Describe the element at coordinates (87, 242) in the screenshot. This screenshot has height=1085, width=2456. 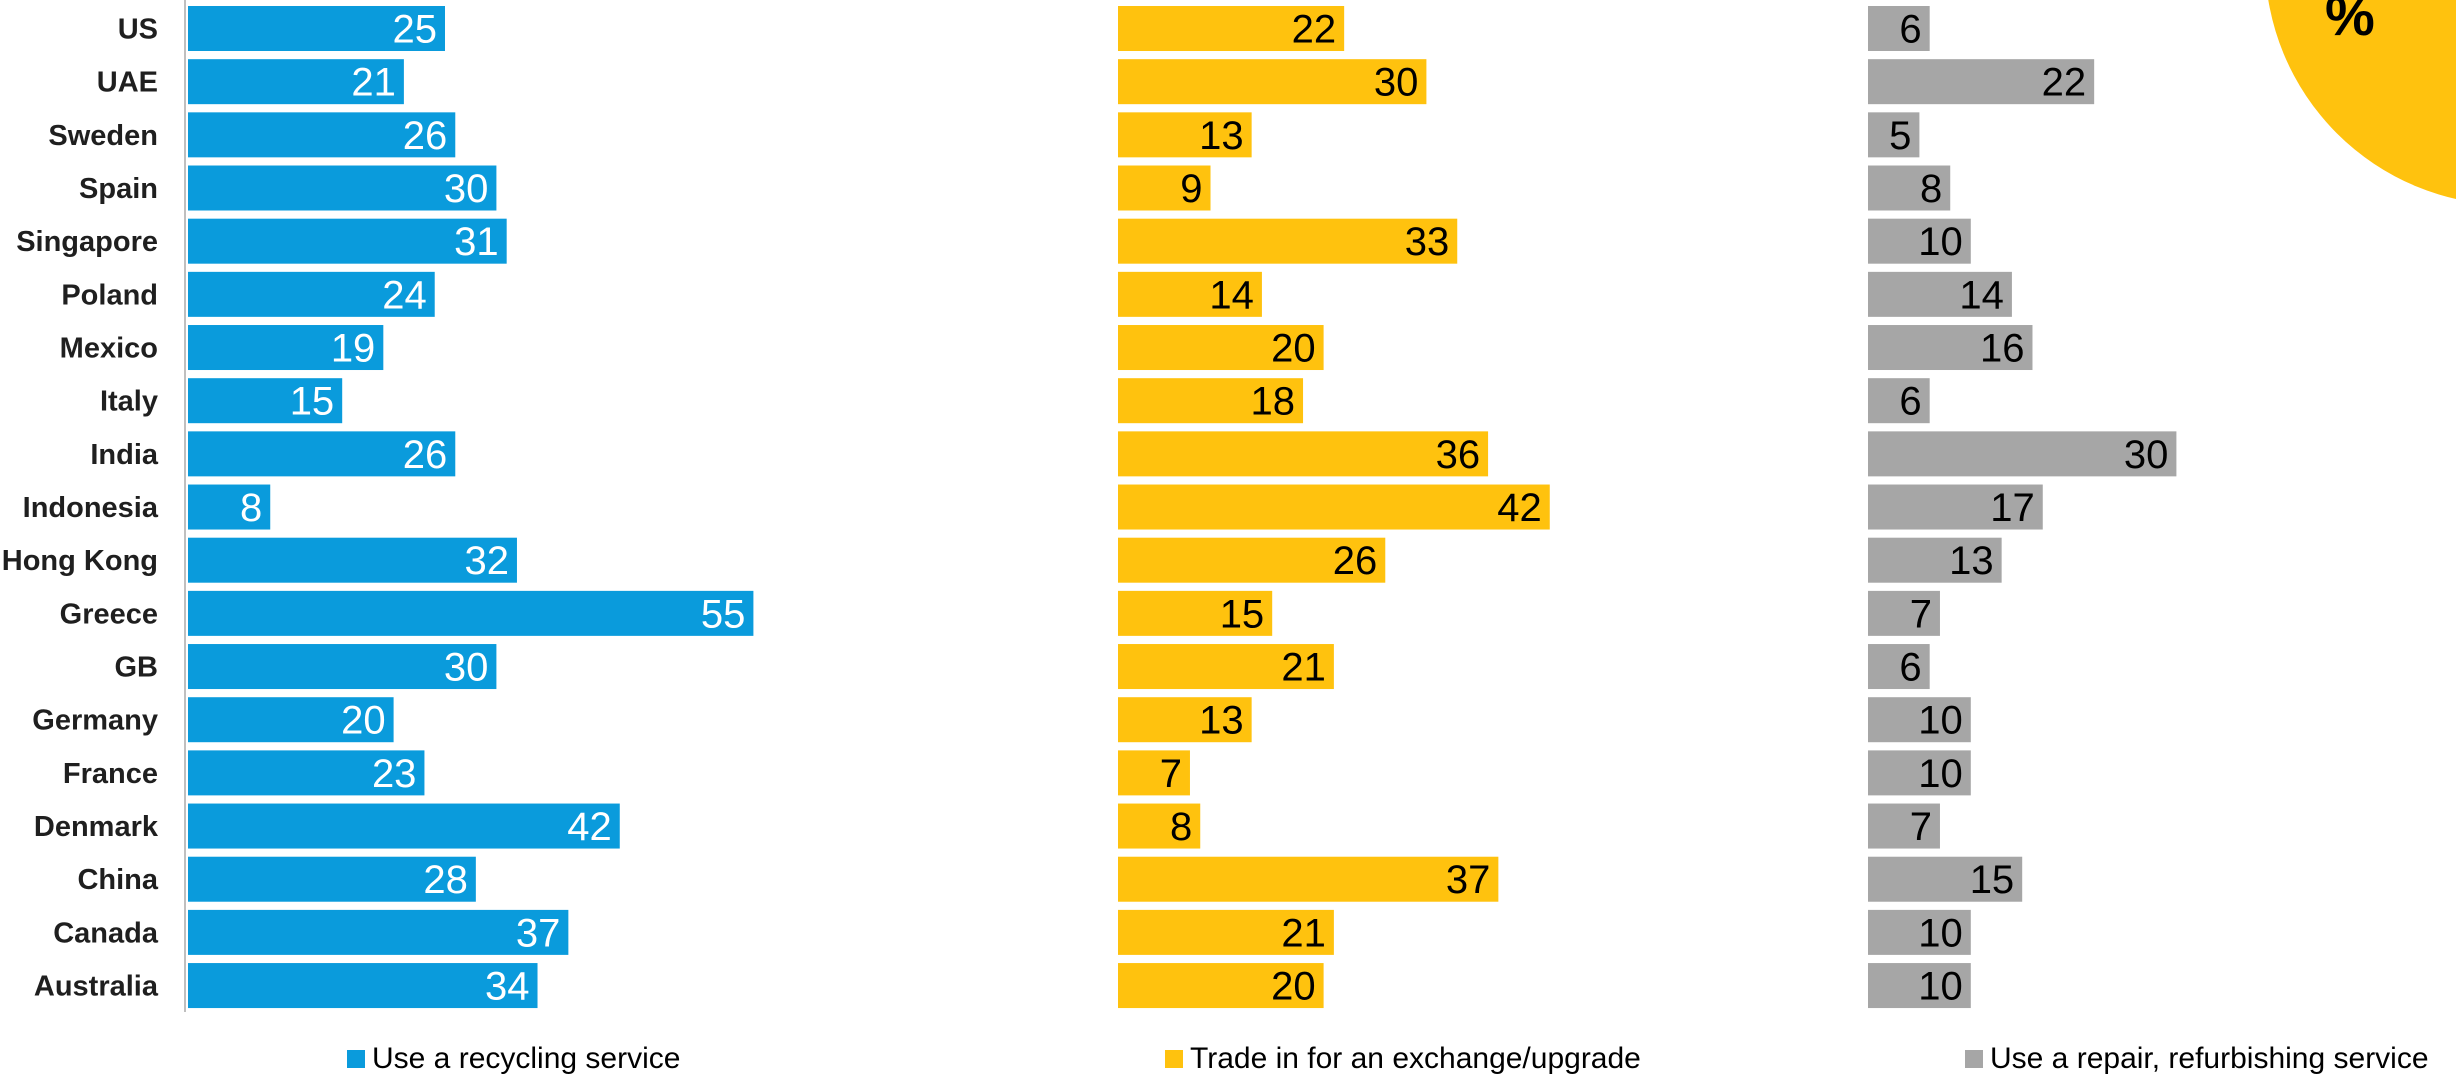
I see `category-label-singapore: Singapore` at that location.